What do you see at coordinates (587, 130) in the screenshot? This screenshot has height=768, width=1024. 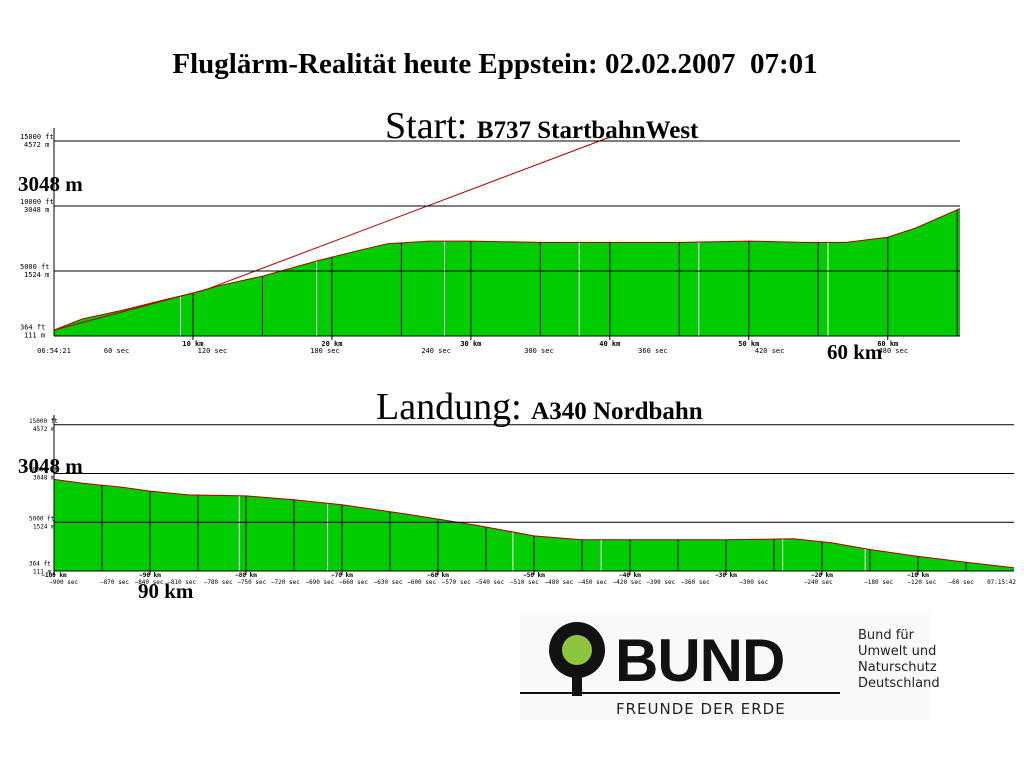 I see `start-aircraft: B737 StartbahnWest` at bounding box center [587, 130].